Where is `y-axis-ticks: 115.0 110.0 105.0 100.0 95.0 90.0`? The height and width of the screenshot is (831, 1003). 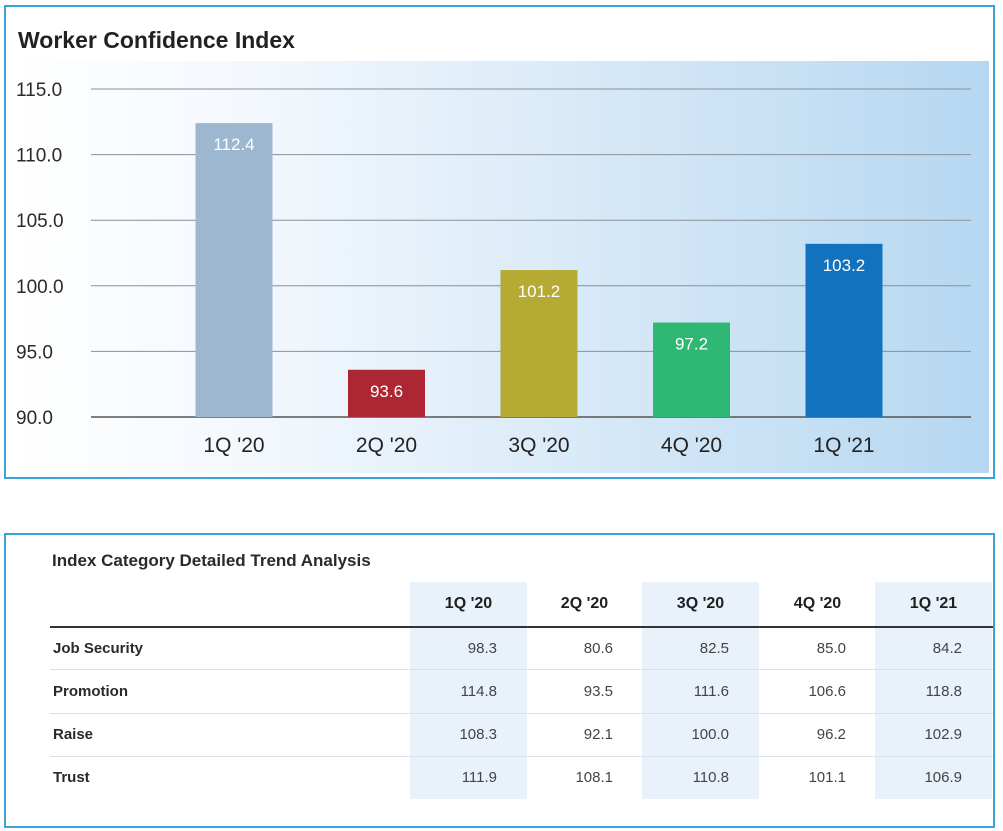 y-axis-ticks: 115.0 110.0 105.0 100.0 95.0 90.0 is located at coordinates (40, 254).